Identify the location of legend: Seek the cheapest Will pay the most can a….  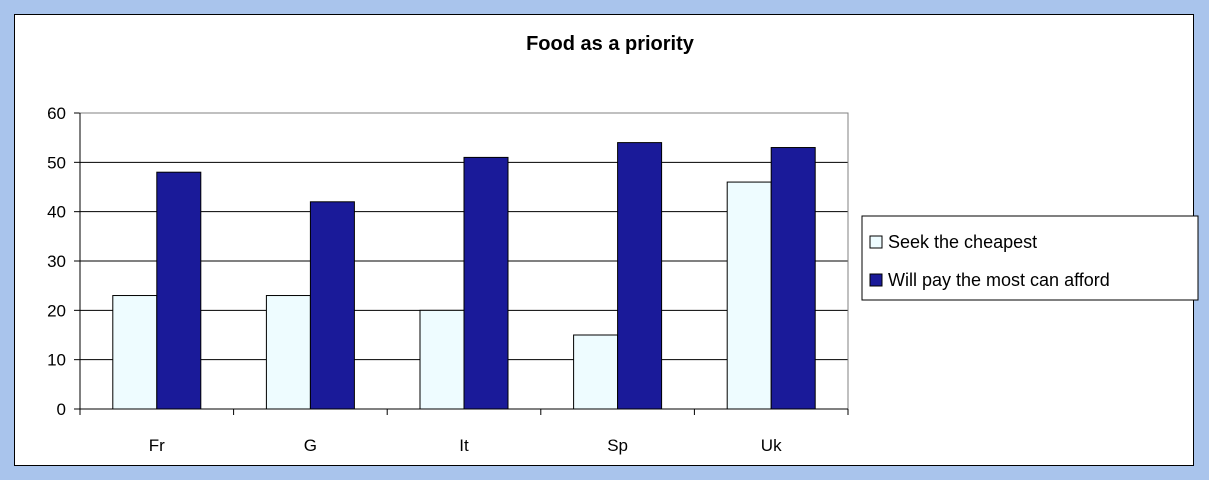
(1030, 258).